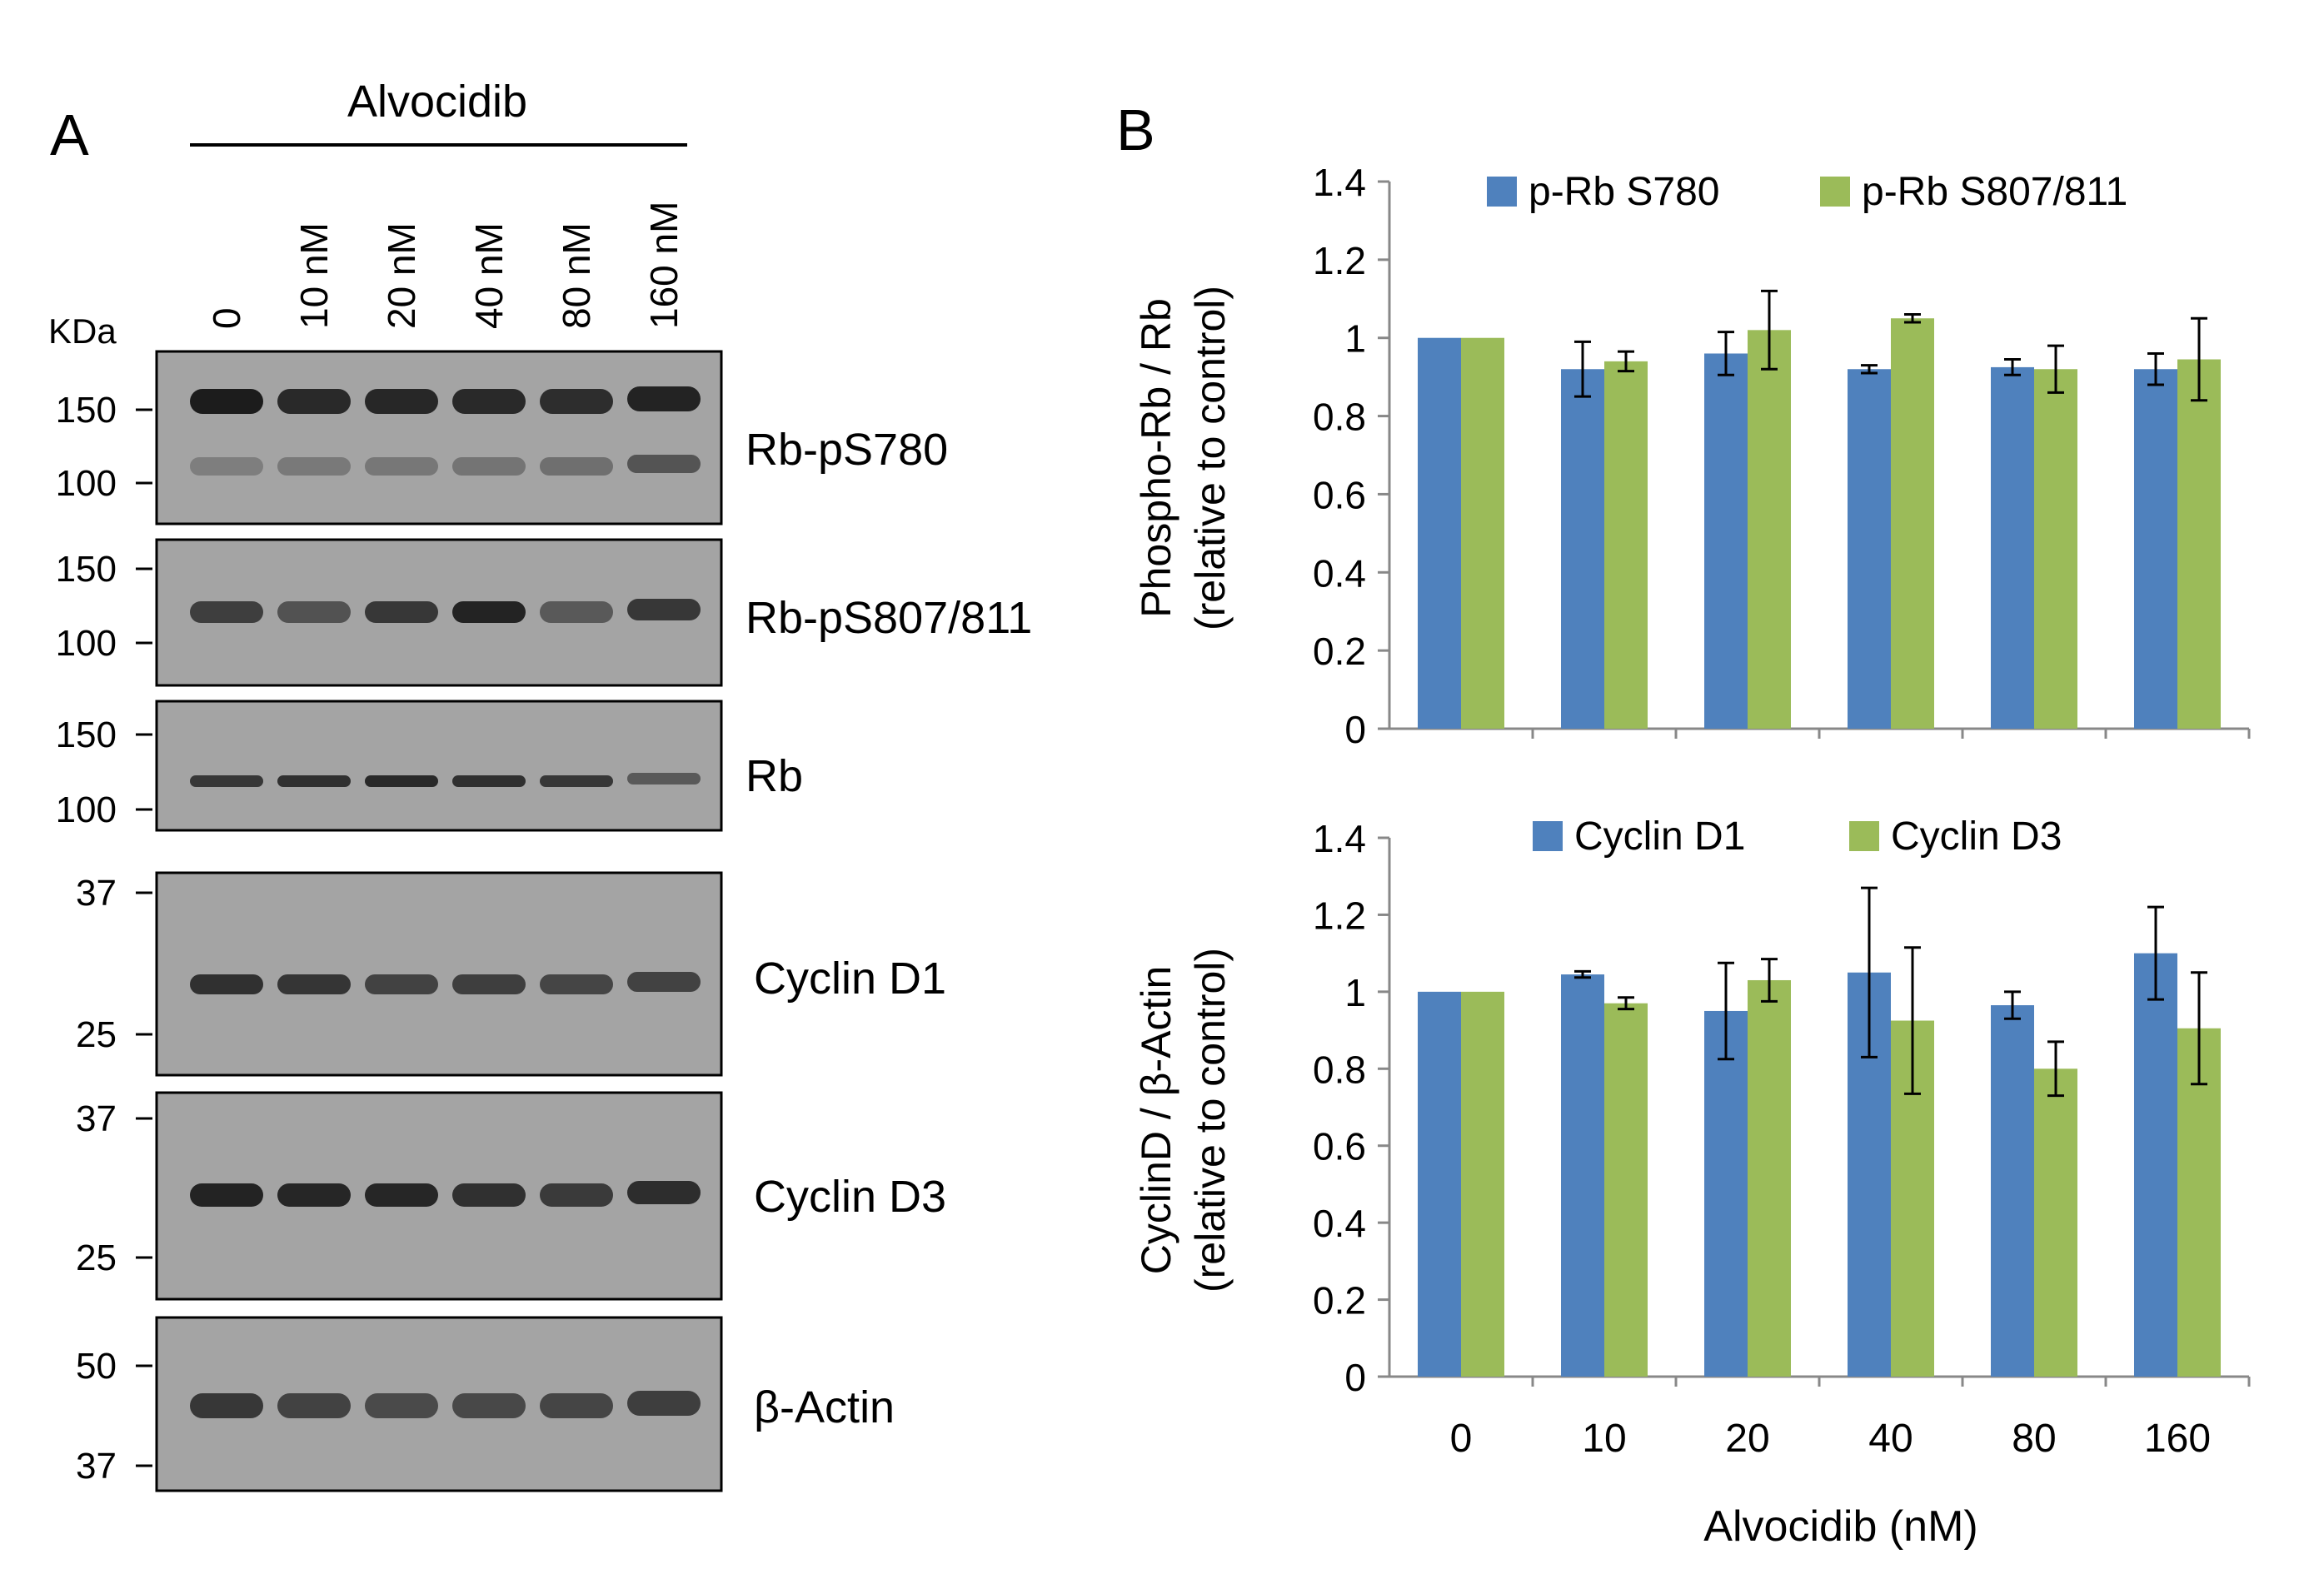 The width and height of the screenshot is (2324, 1569). What do you see at coordinates (86, 483) in the screenshot?
I see `marker-label: 100` at bounding box center [86, 483].